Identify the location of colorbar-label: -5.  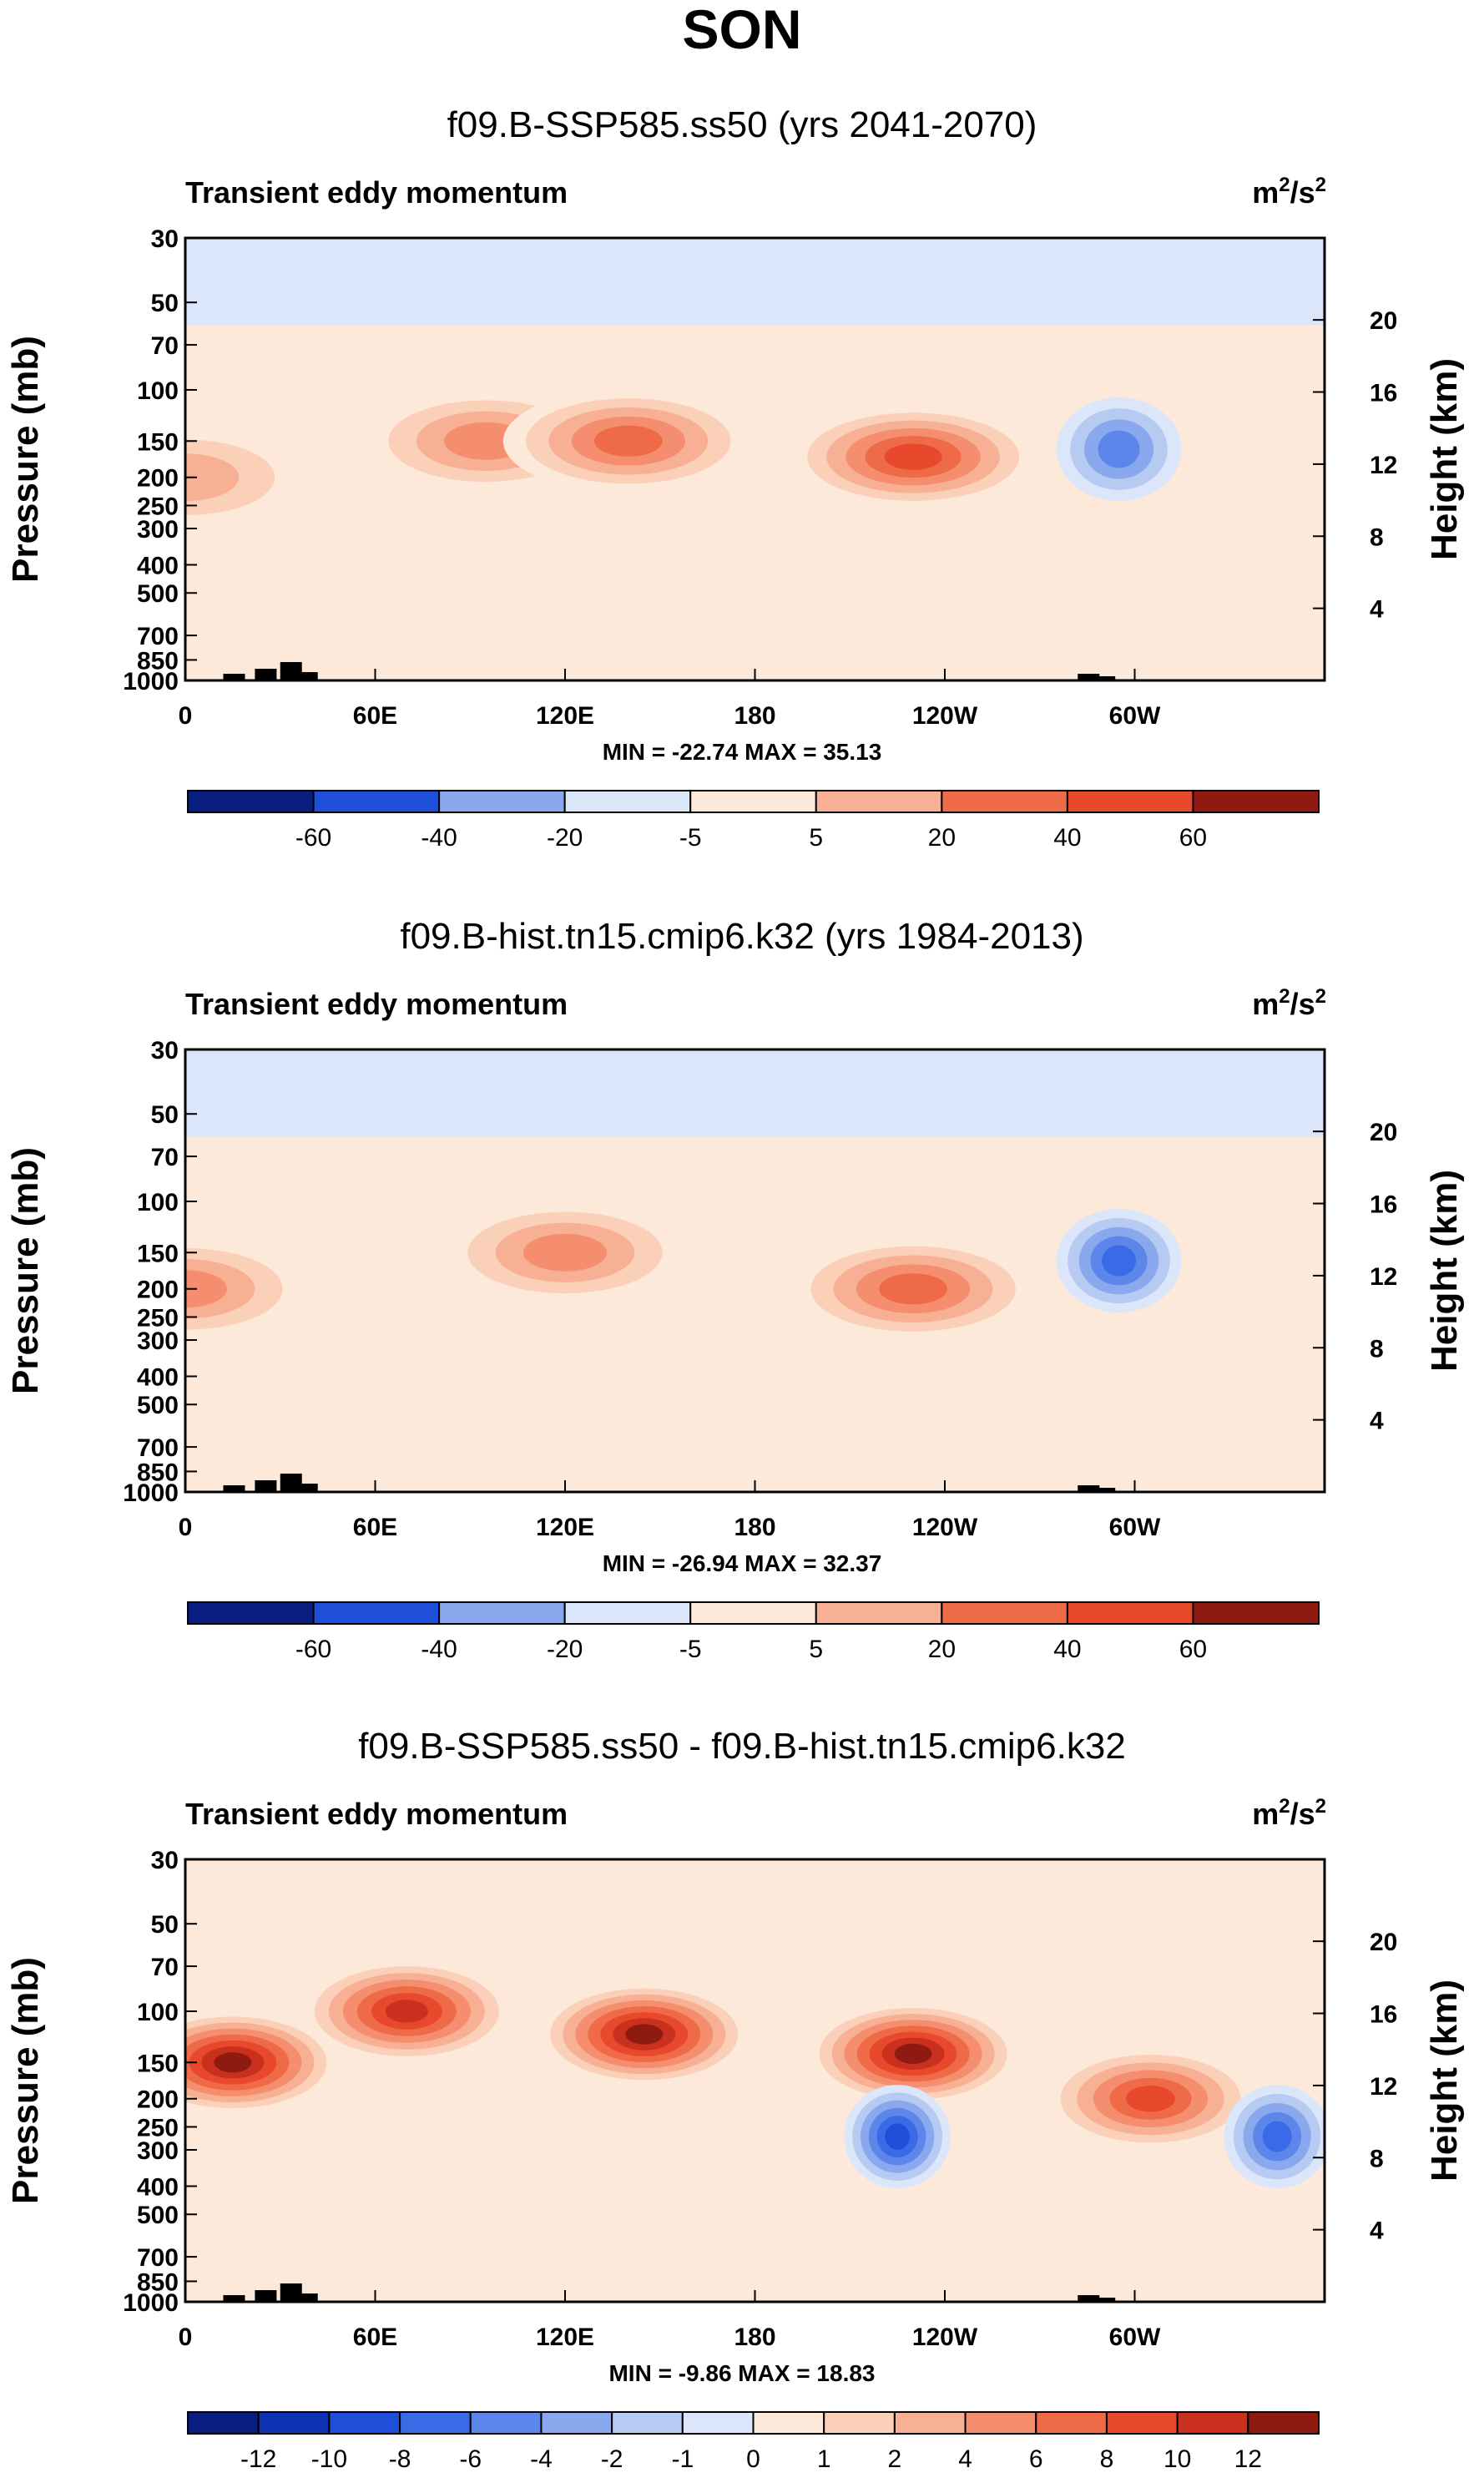
(690, 1649).